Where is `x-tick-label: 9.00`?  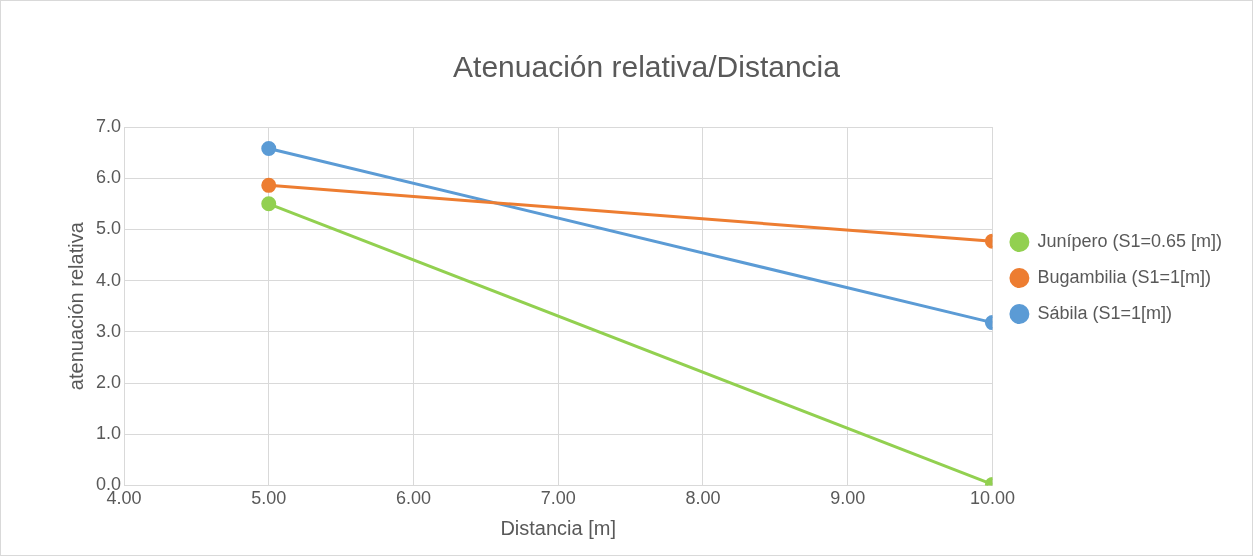 x-tick-label: 9.00 is located at coordinates (848, 498).